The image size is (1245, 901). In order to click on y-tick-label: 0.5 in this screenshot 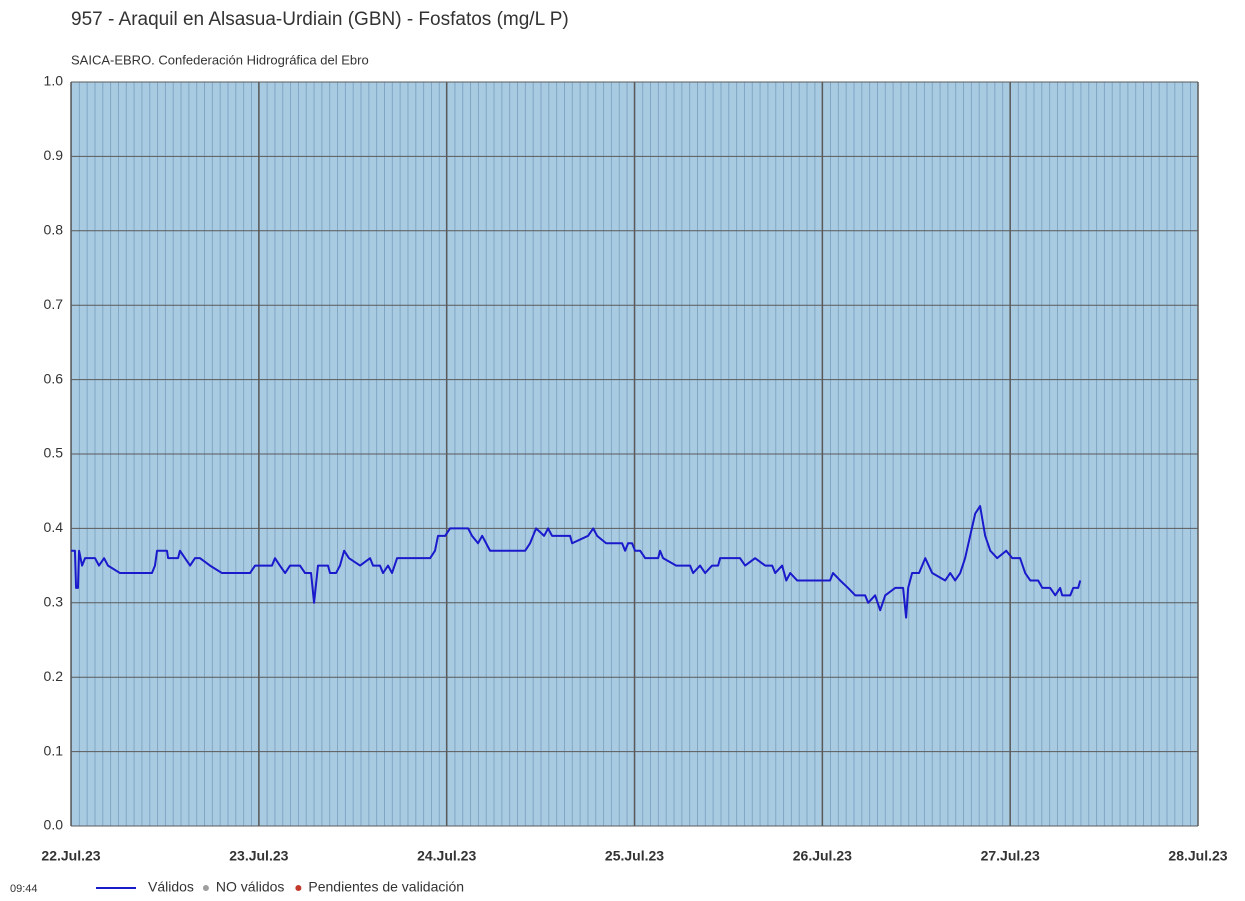, I will do `click(54, 453)`.